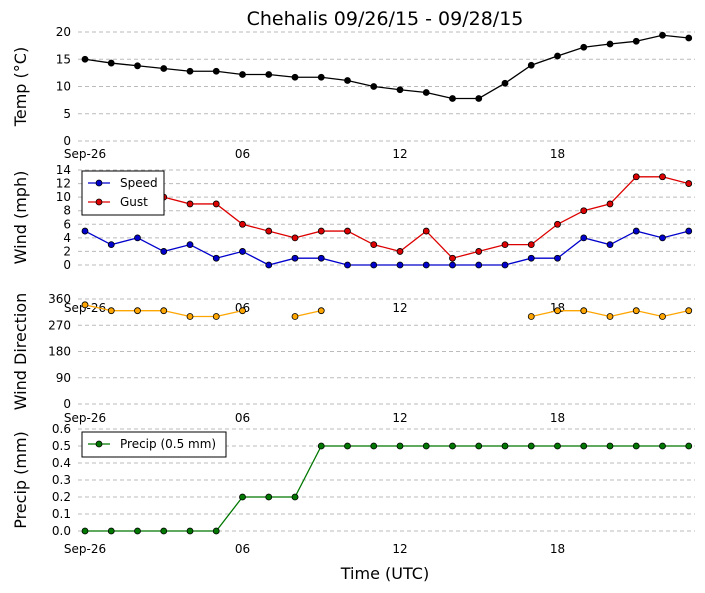 The width and height of the screenshot is (705, 593). Describe the element at coordinates (61, 463) in the screenshot. I see `y-tick-label: 0.4` at that location.